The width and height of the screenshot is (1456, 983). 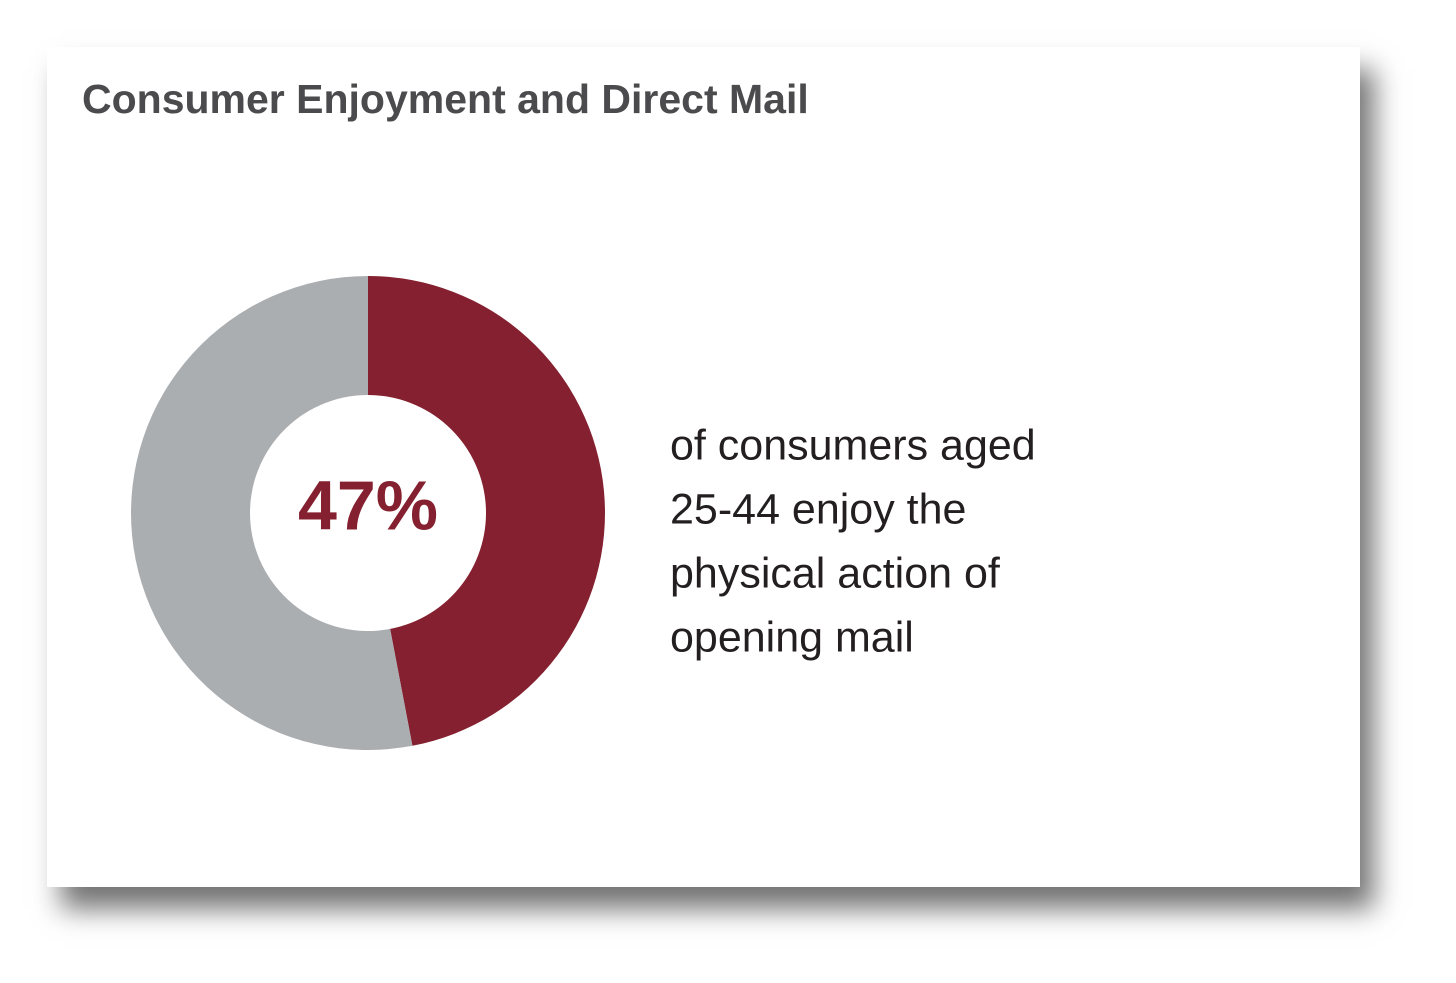 I want to click on annotation-line: 25-44 enjoy the, so click(x=818, y=509).